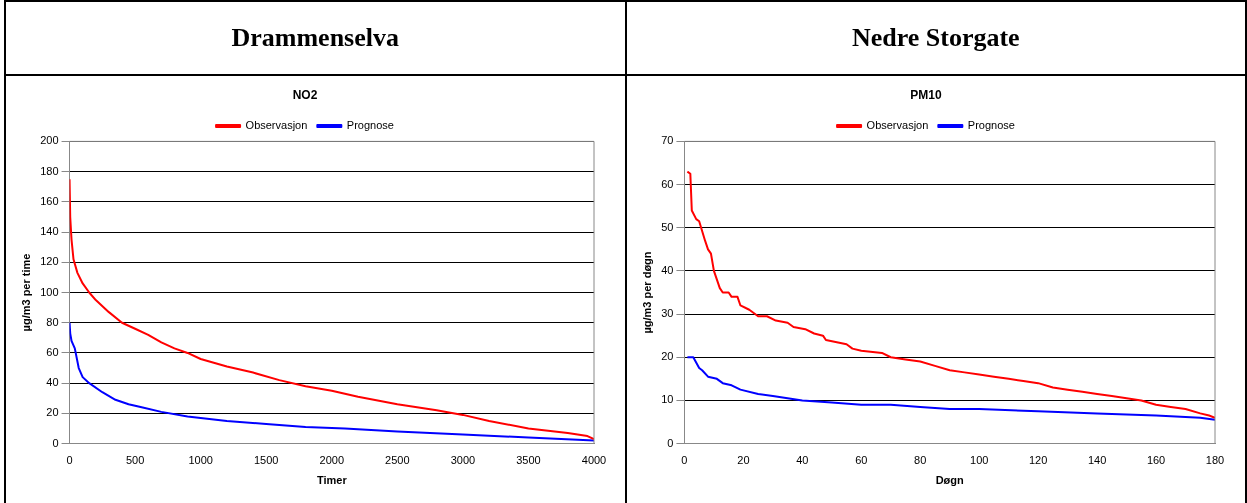 The image size is (1247, 503). I want to click on y-tick-label: 160, so click(49, 200).